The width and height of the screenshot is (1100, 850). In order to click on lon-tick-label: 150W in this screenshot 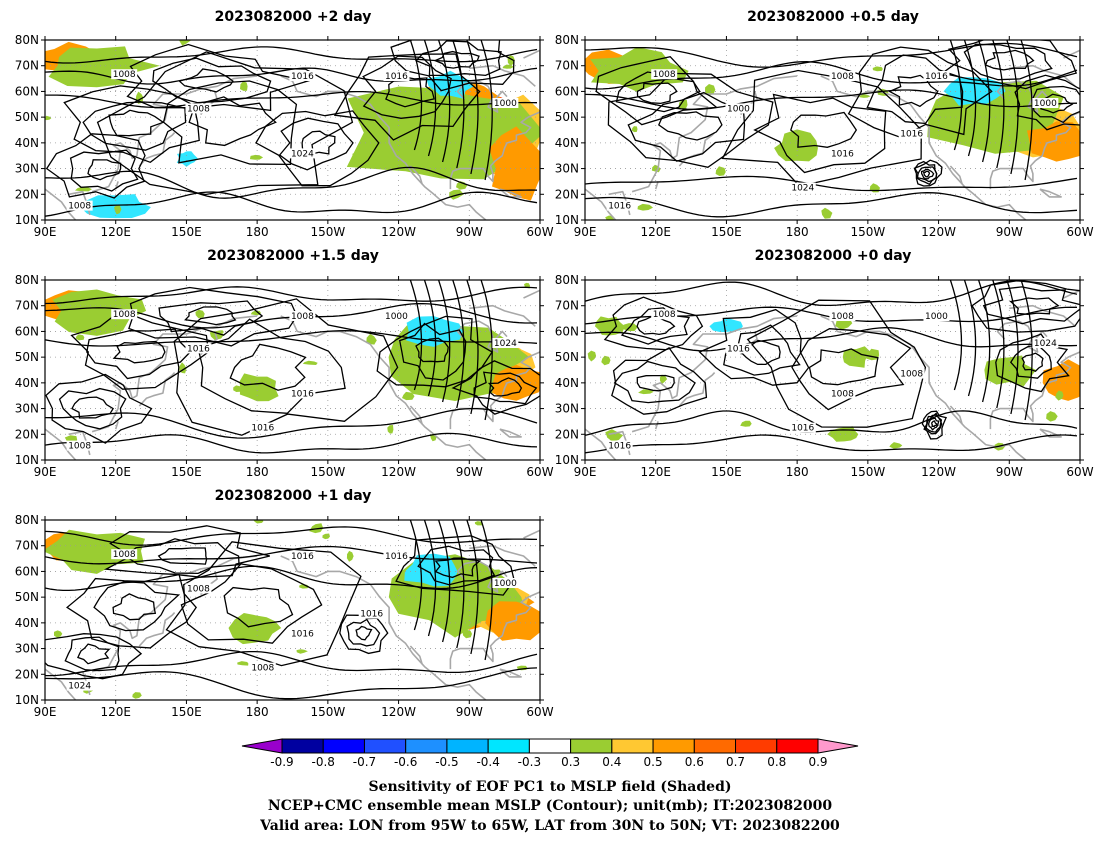, I will do `click(327, 232)`.